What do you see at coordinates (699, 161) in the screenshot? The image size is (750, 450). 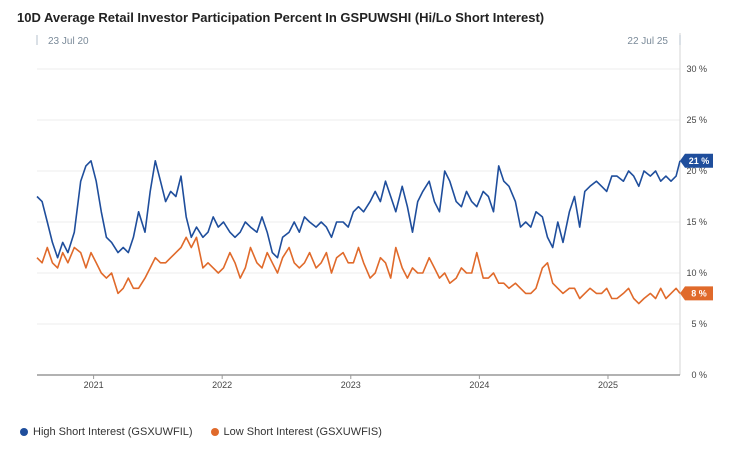 I see `last-value-label: 21 %` at bounding box center [699, 161].